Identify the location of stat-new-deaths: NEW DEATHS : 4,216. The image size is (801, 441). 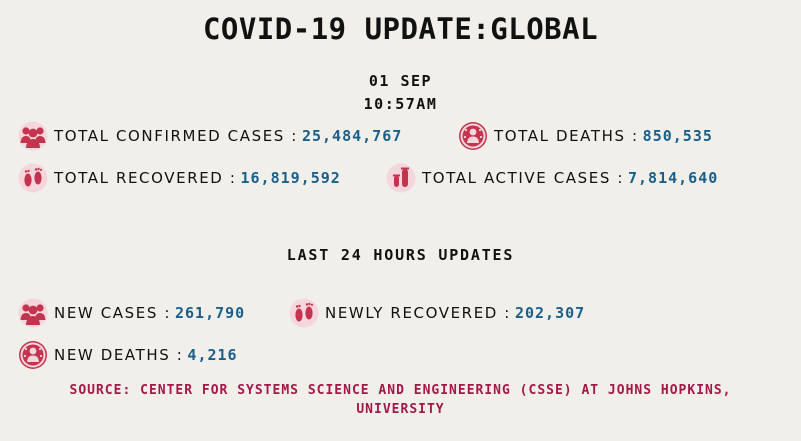
(128, 355).